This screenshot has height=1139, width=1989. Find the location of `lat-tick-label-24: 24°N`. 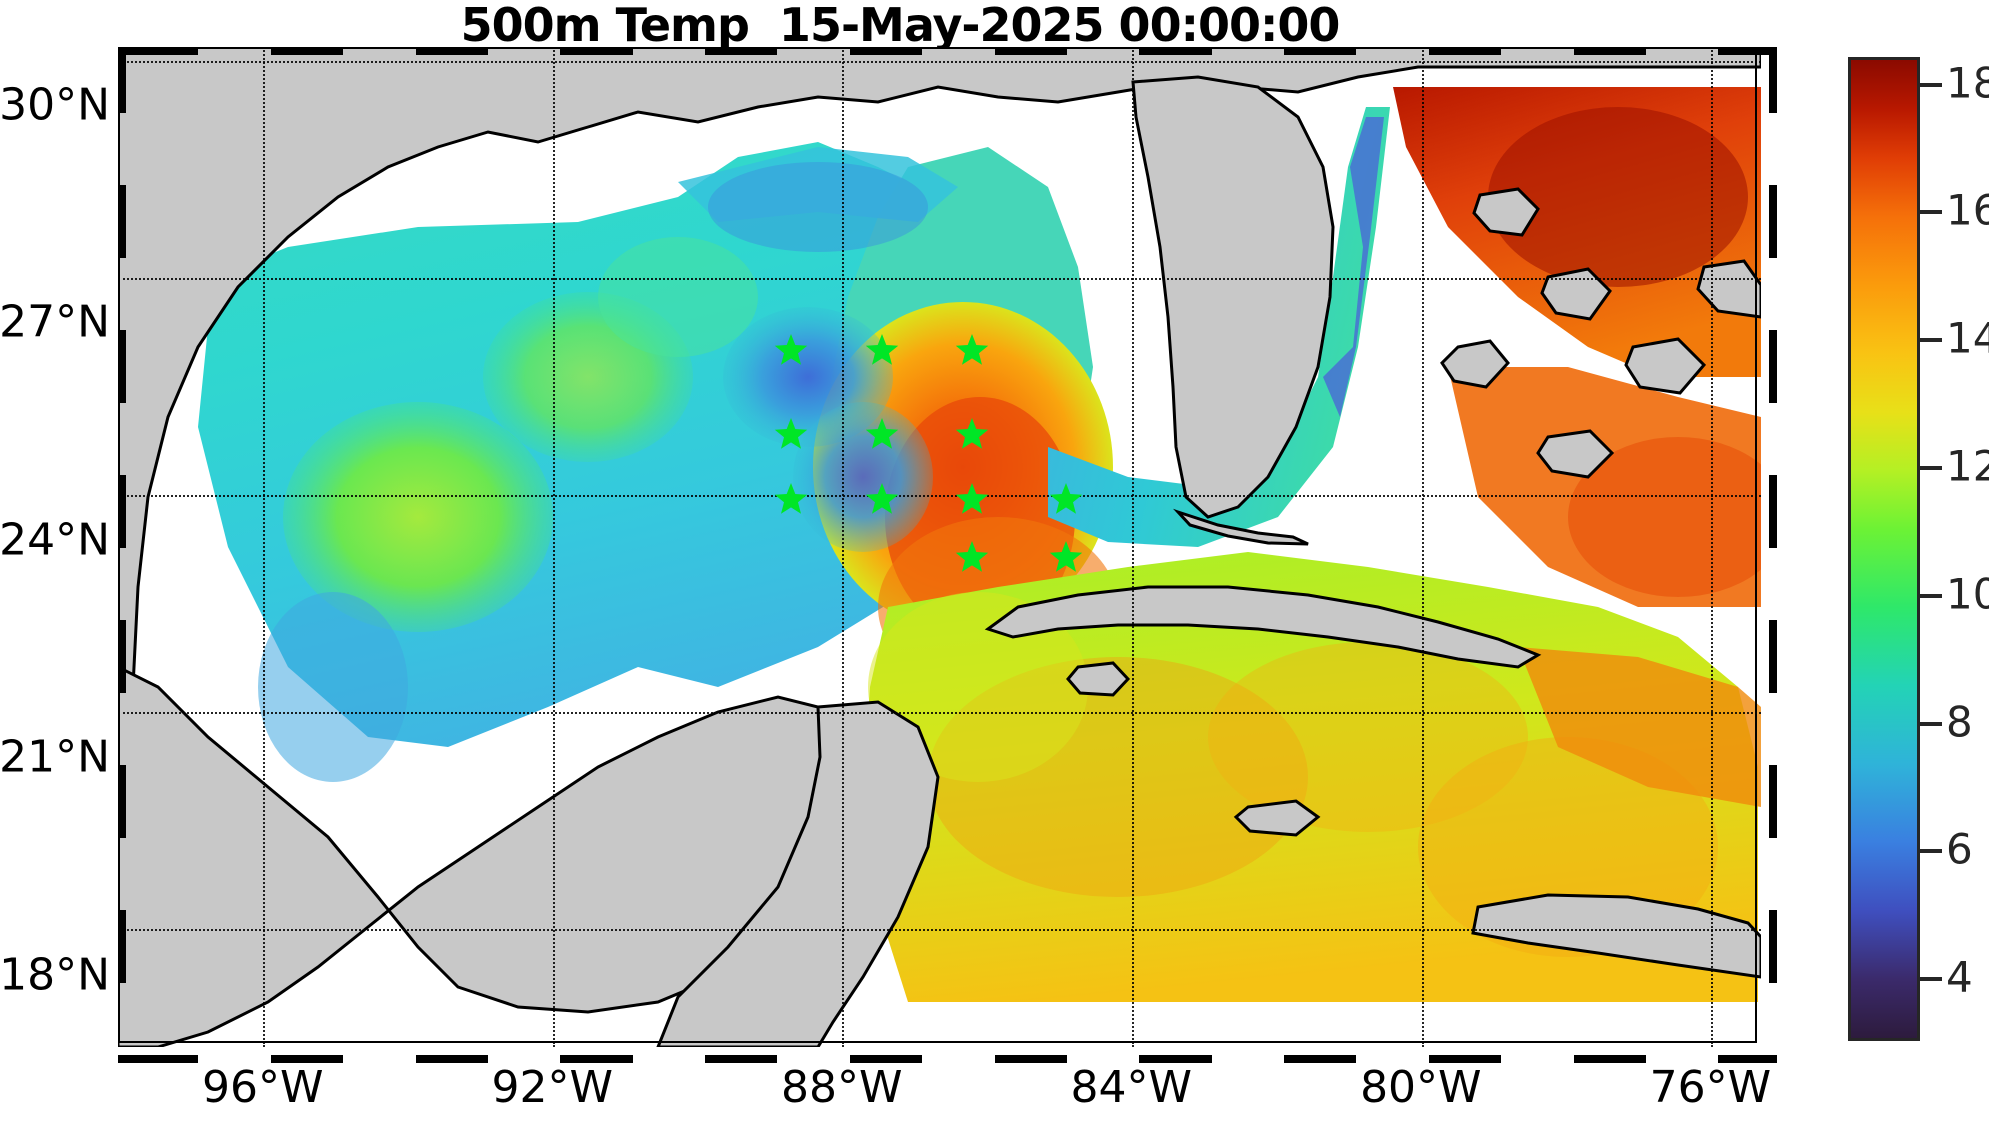

lat-tick-label-24: 24°N is located at coordinates (55, 540).